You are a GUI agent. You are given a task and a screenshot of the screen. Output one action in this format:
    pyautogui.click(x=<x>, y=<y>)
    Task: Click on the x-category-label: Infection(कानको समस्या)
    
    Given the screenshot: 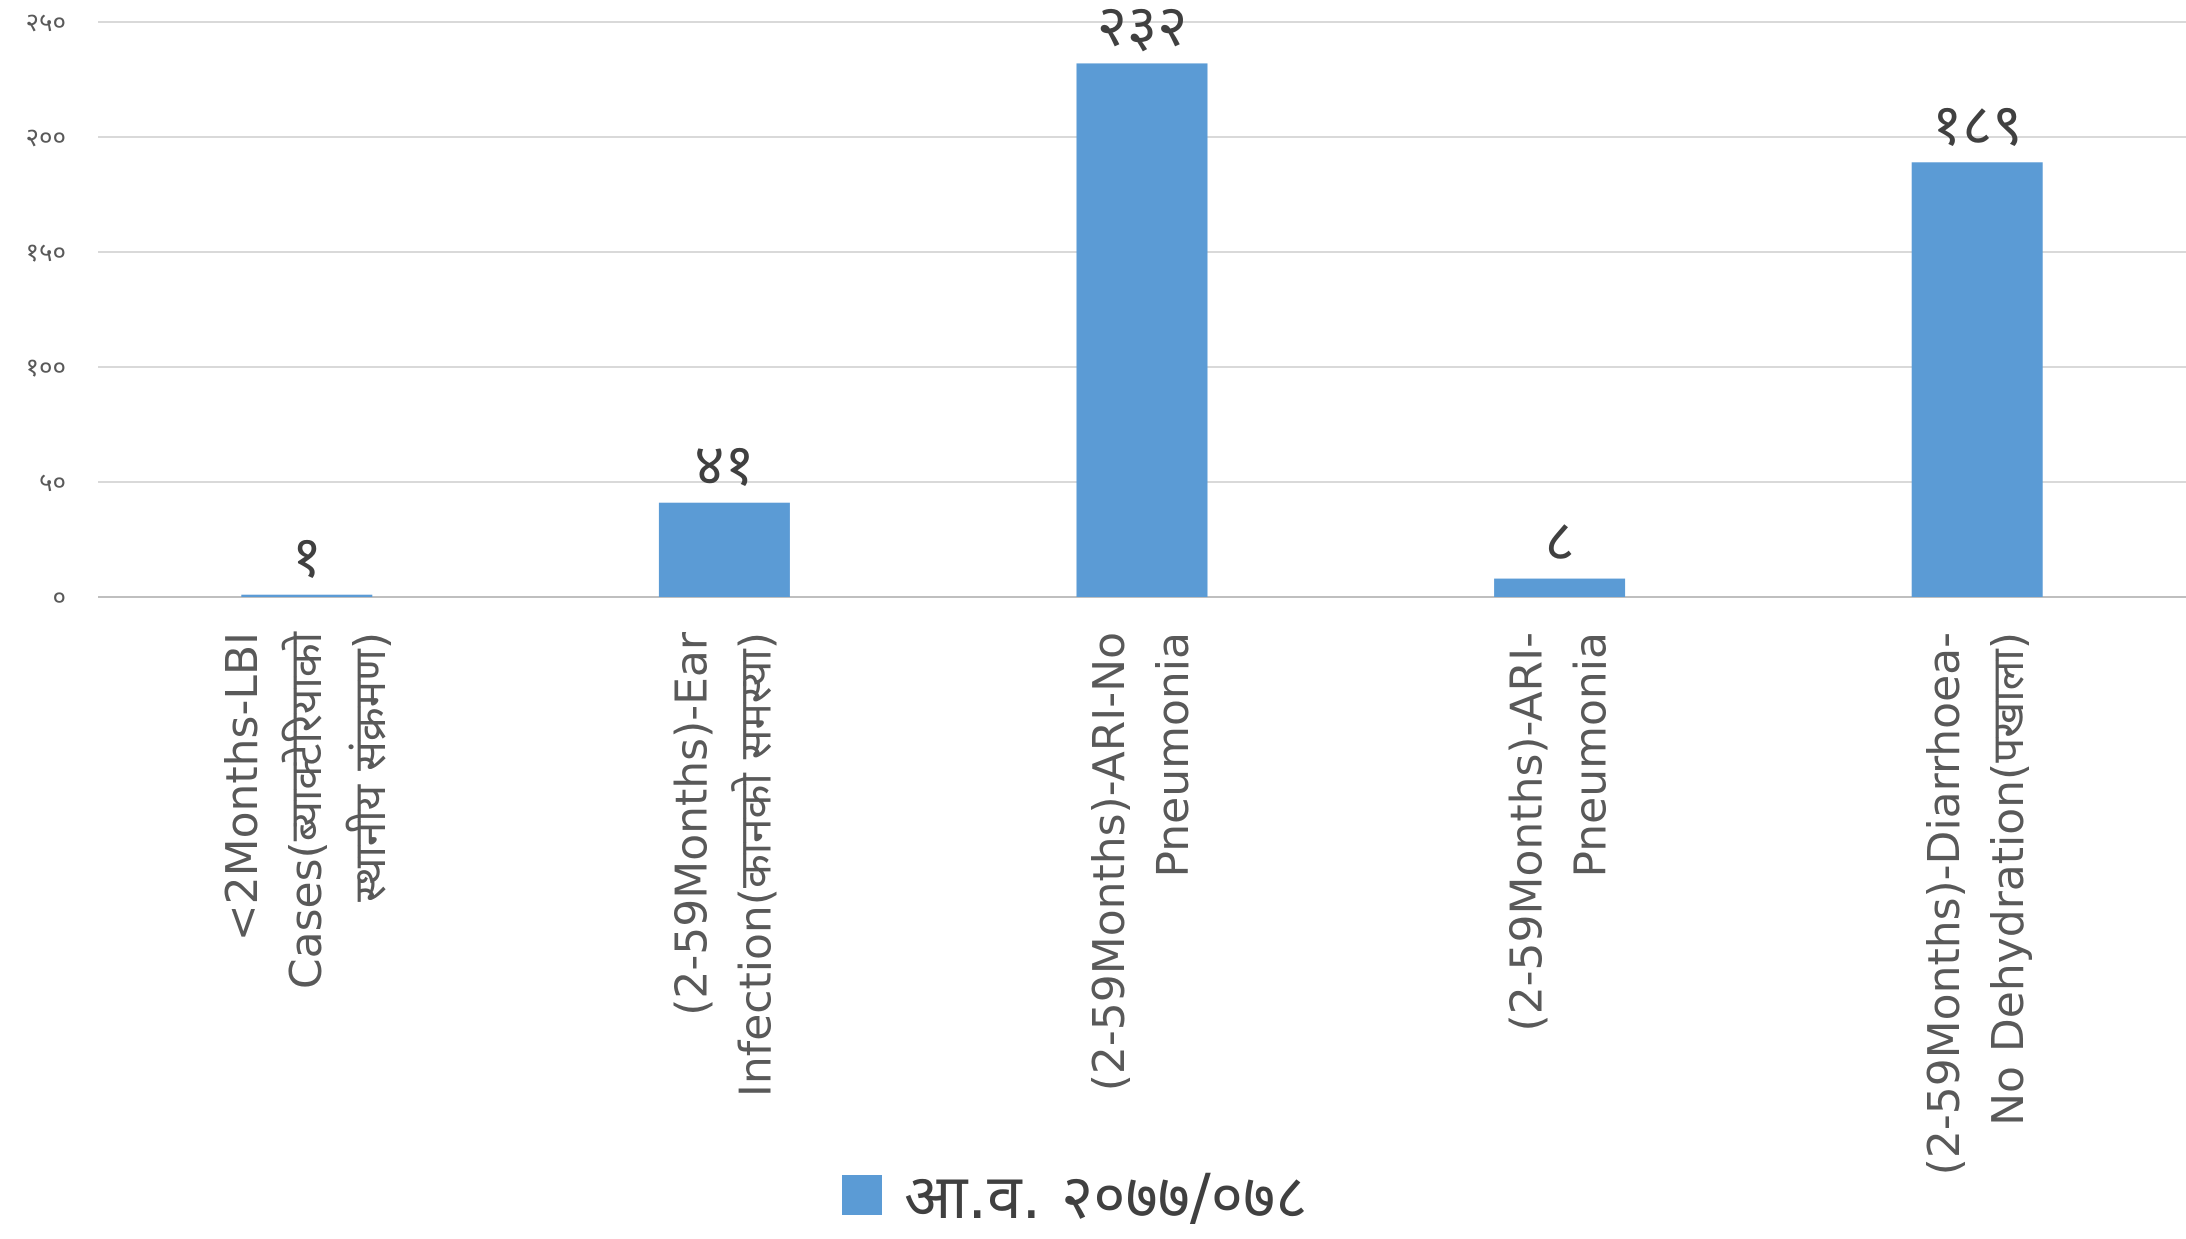 What is the action you would take?
    pyautogui.click(x=755, y=864)
    